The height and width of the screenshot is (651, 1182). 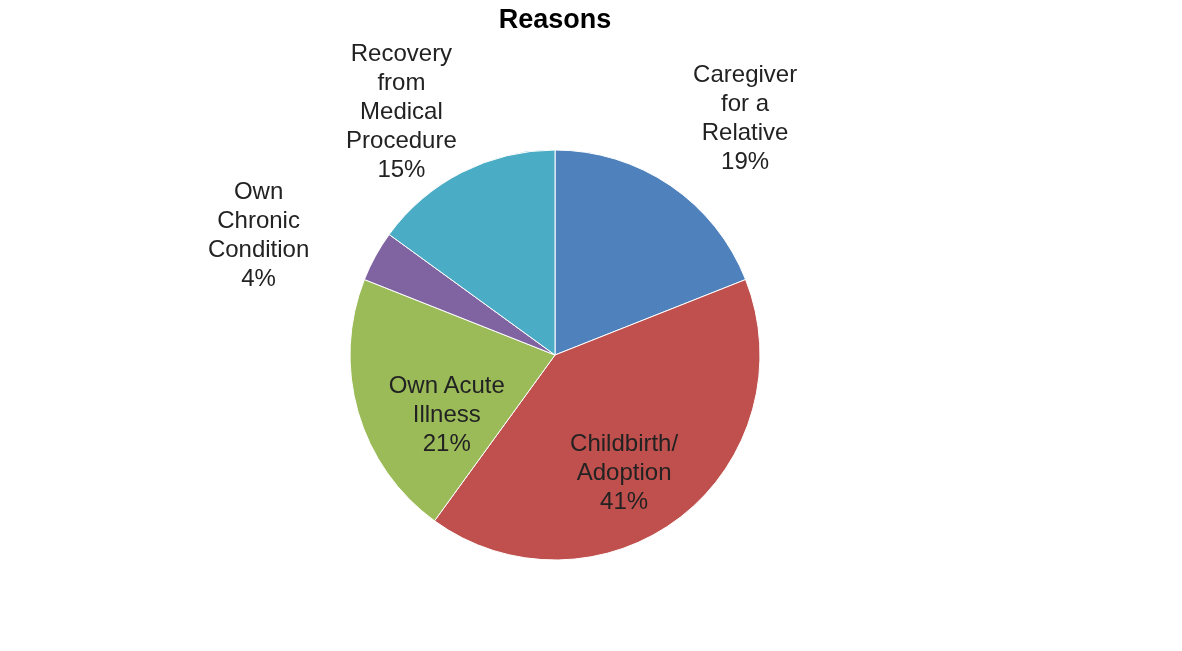 What do you see at coordinates (258, 278) in the screenshot?
I see `data-label: 4%` at bounding box center [258, 278].